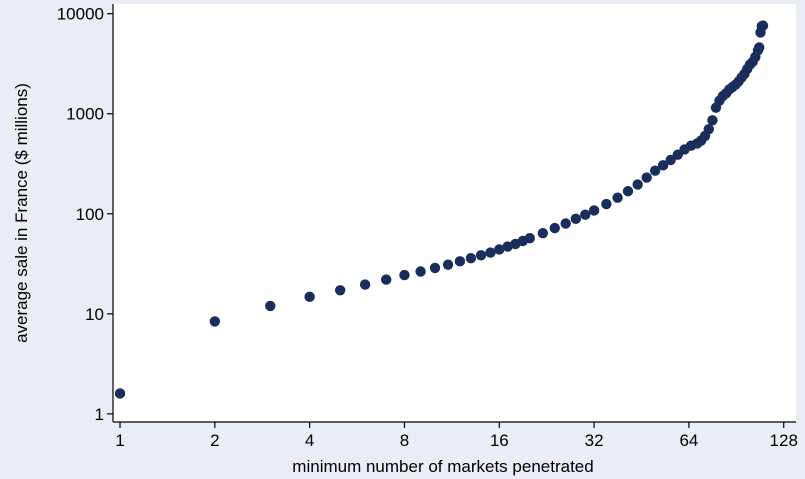  What do you see at coordinates (21, 213) in the screenshot?
I see `y-axis-title: average sale in France ($ millions)` at bounding box center [21, 213].